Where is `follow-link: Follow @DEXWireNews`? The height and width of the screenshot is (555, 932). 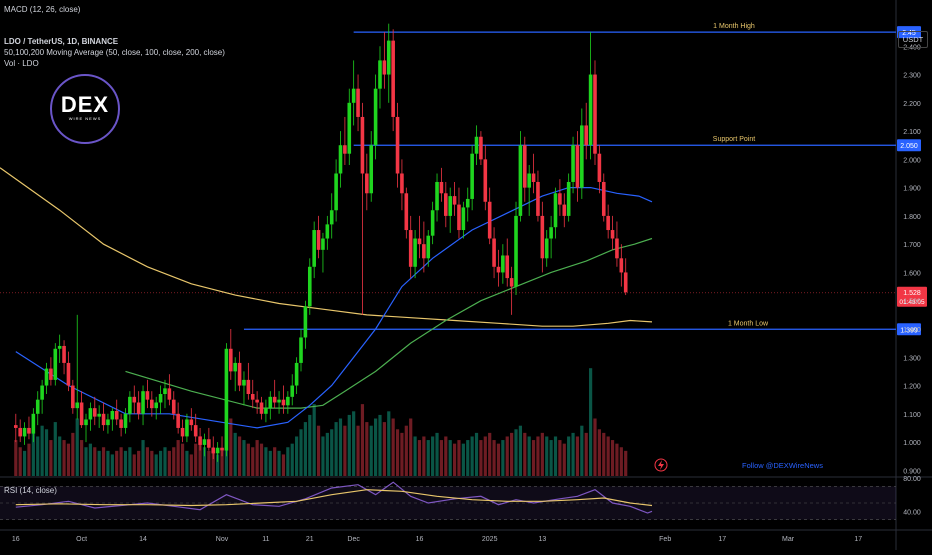 follow-link: Follow @DEXWireNews is located at coordinates (782, 465).